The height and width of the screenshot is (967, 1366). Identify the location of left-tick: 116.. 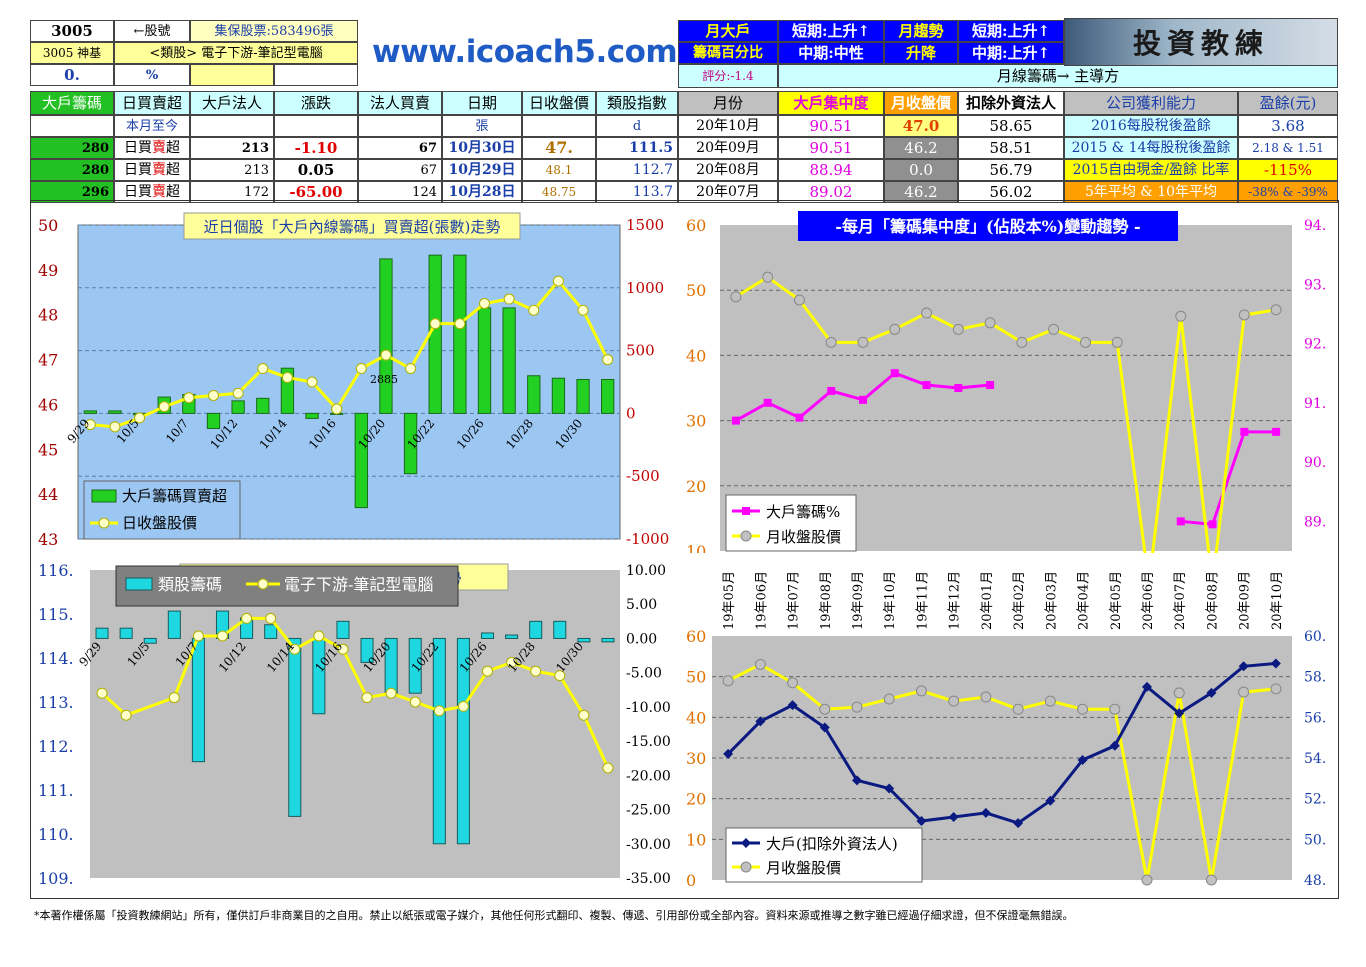
(56, 570).